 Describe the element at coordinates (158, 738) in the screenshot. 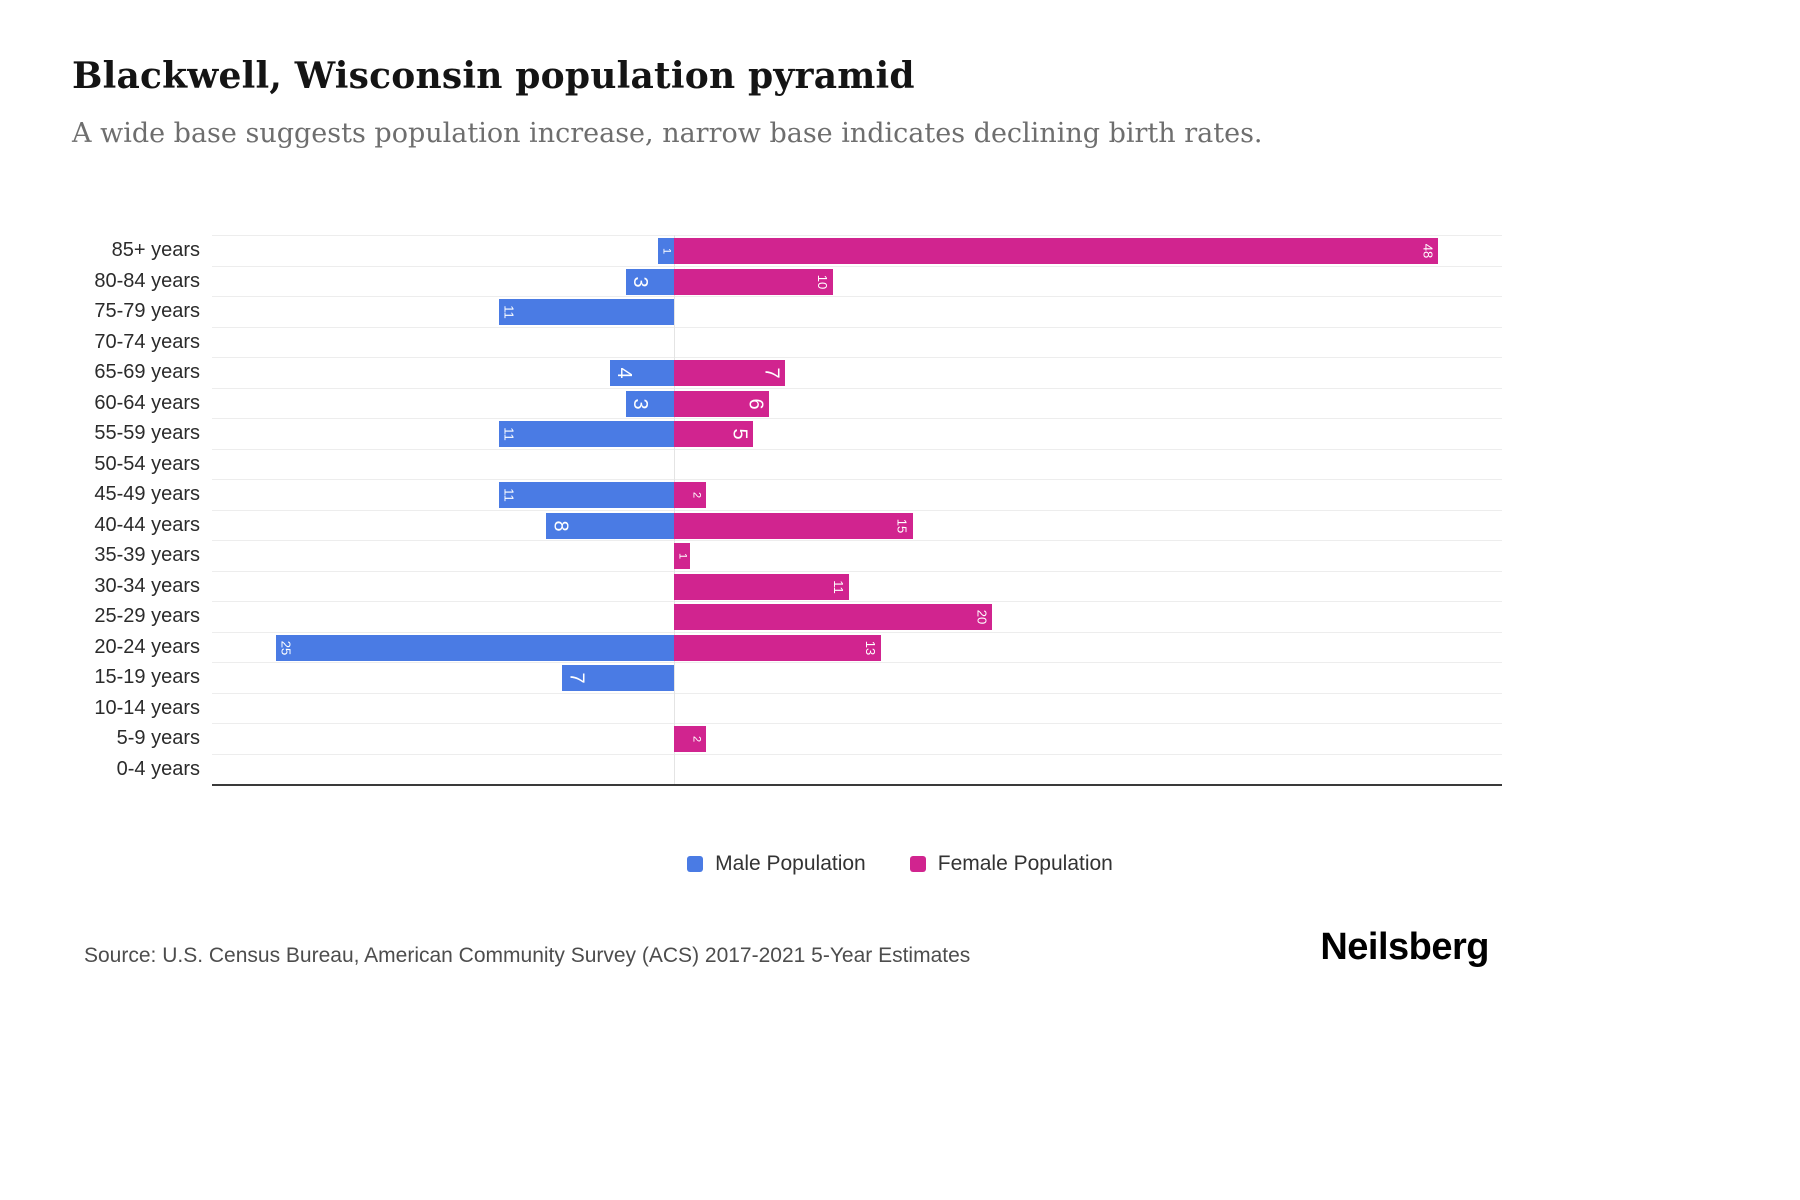

I see `age-group-label: 5-9 years` at that location.